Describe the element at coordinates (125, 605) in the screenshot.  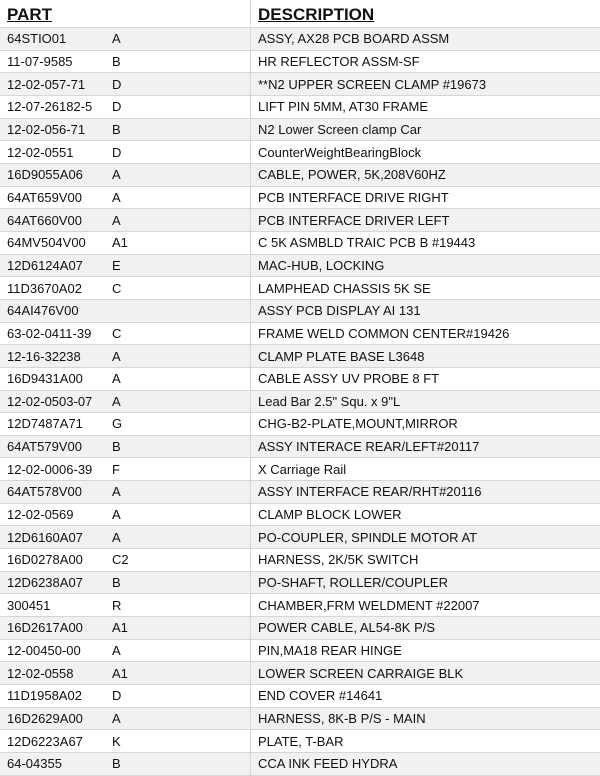
I see `part-cell: 300451 R` at that location.